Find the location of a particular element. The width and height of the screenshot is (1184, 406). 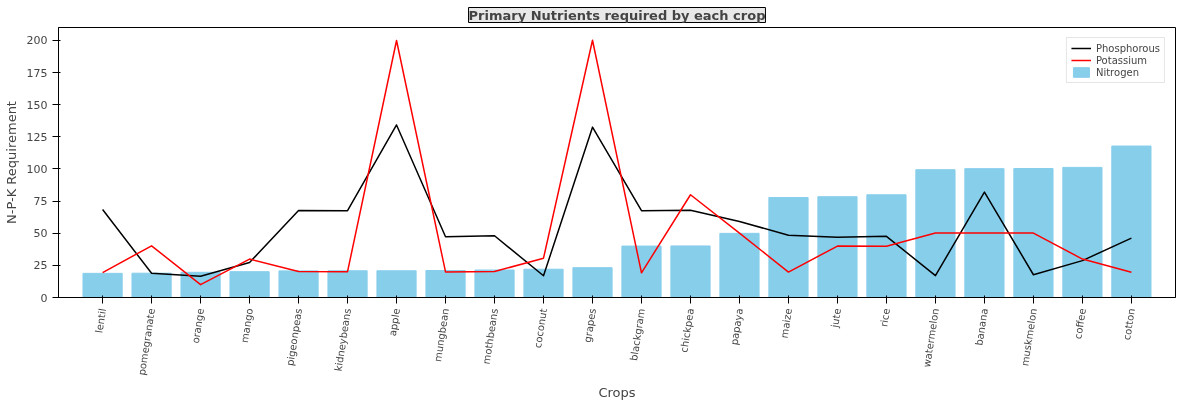

x-tick-label: banana is located at coordinates (981, 327).